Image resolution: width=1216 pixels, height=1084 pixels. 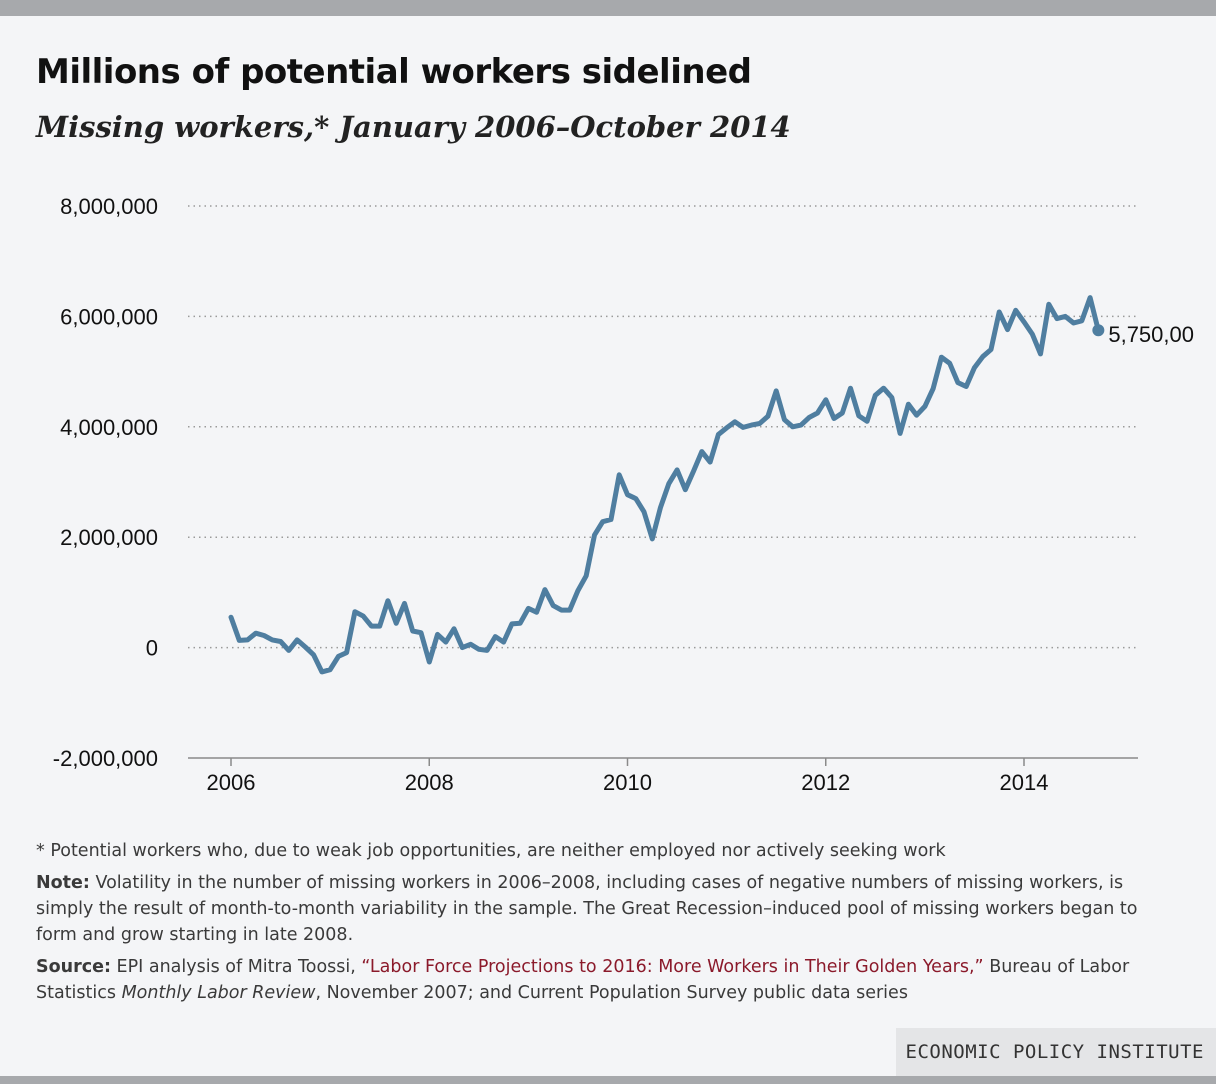 What do you see at coordinates (394, 72) in the screenshot?
I see `chart-title: Millions of potential workers sidelined` at bounding box center [394, 72].